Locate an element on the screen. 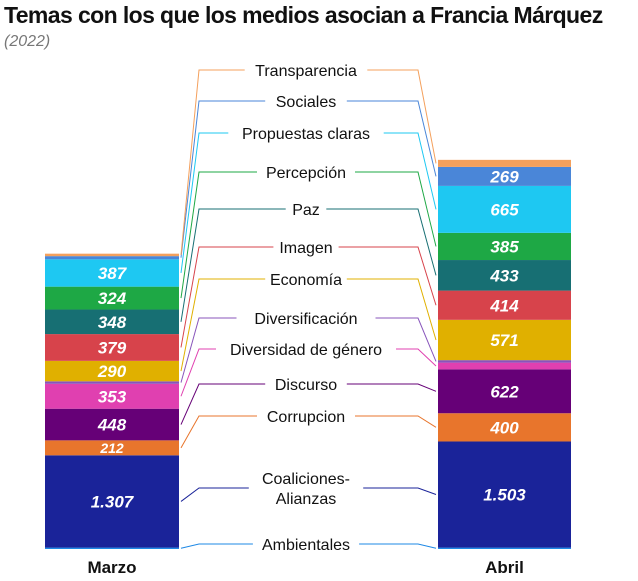  bar-segment-corrupcion-abril is located at coordinates (504, 427).